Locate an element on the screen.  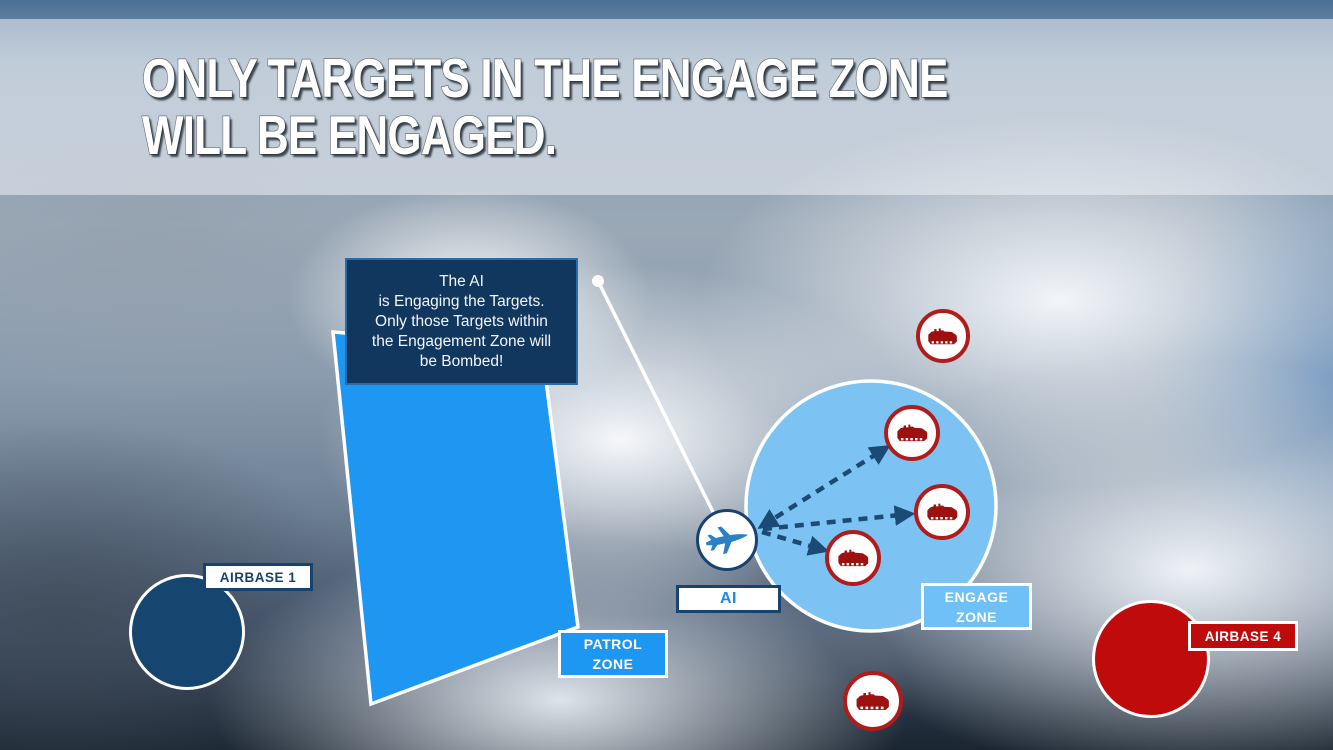
callout-line: is Engaging the Targets. is located at coordinates (461, 301).